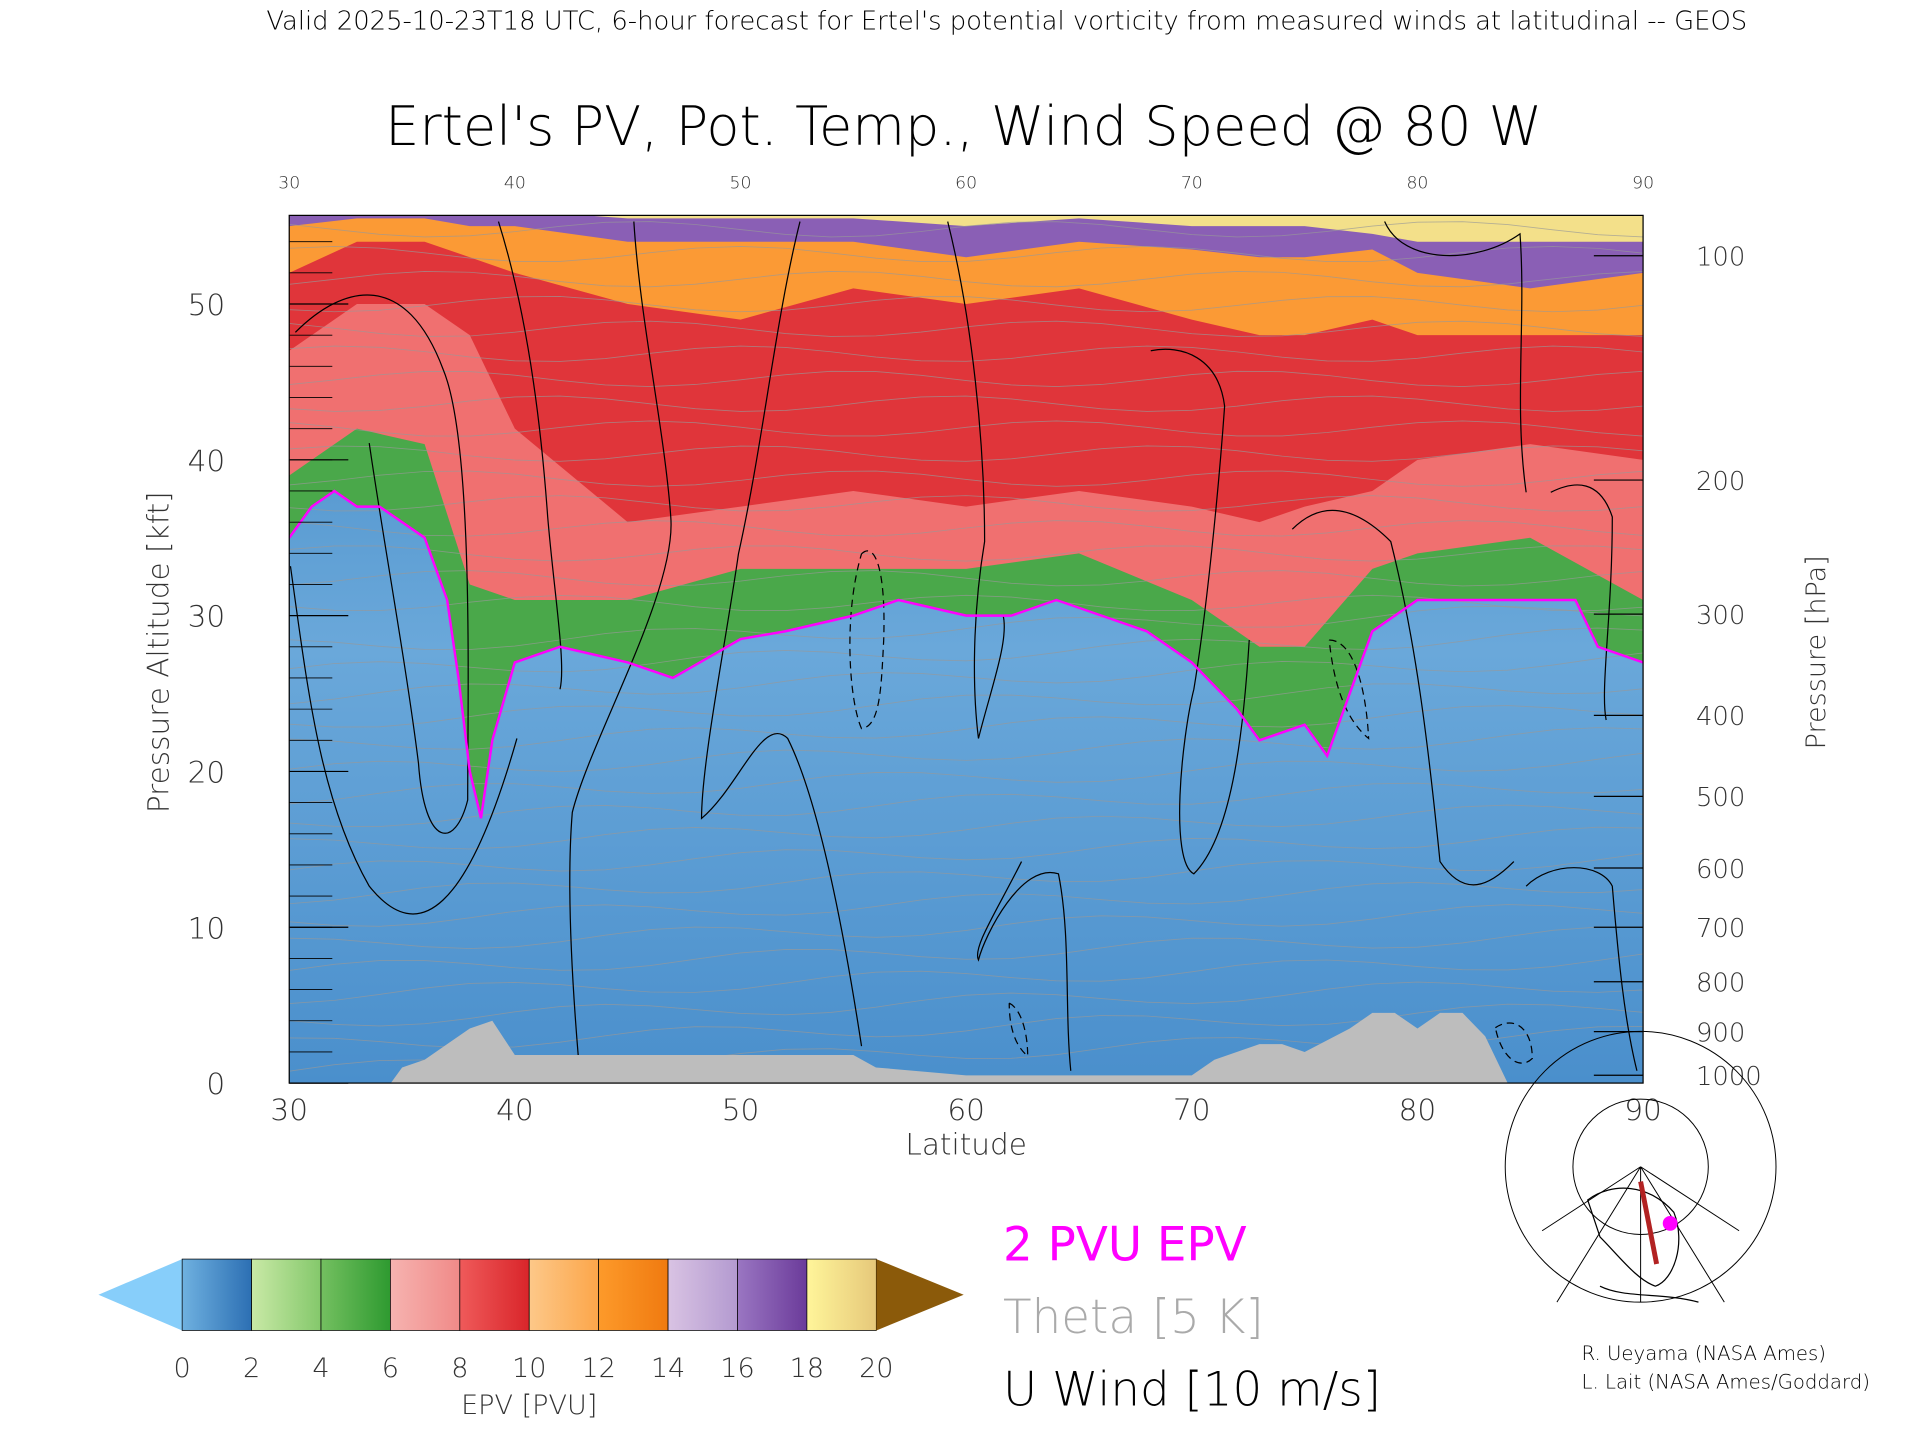 The width and height of the screenshot is (1920, 1440). I want to click on x-top-tick-label: 50, so click(741, 183).